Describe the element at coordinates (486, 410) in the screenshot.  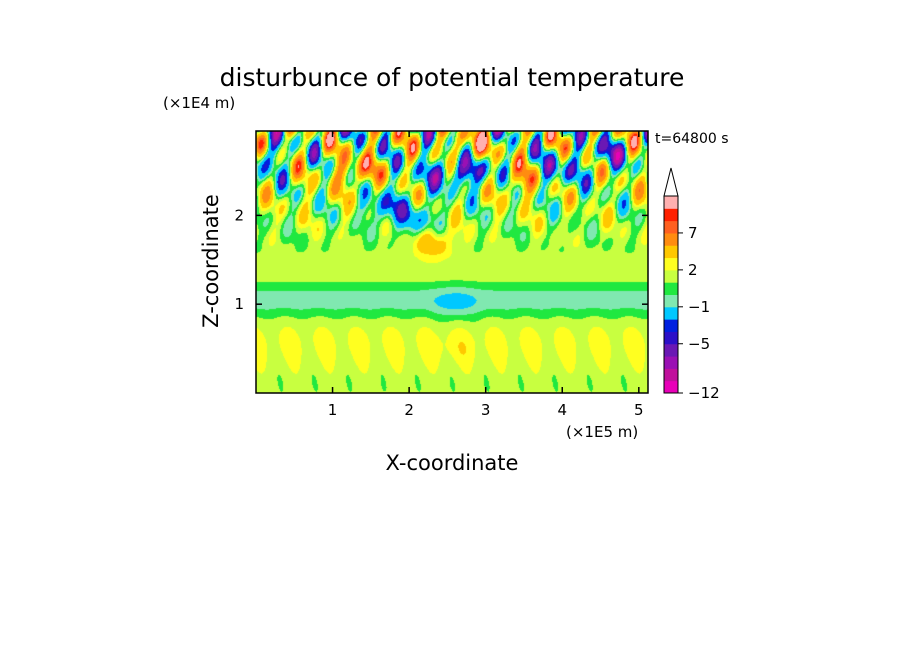
I see `x-tick-label: 3` at that location.